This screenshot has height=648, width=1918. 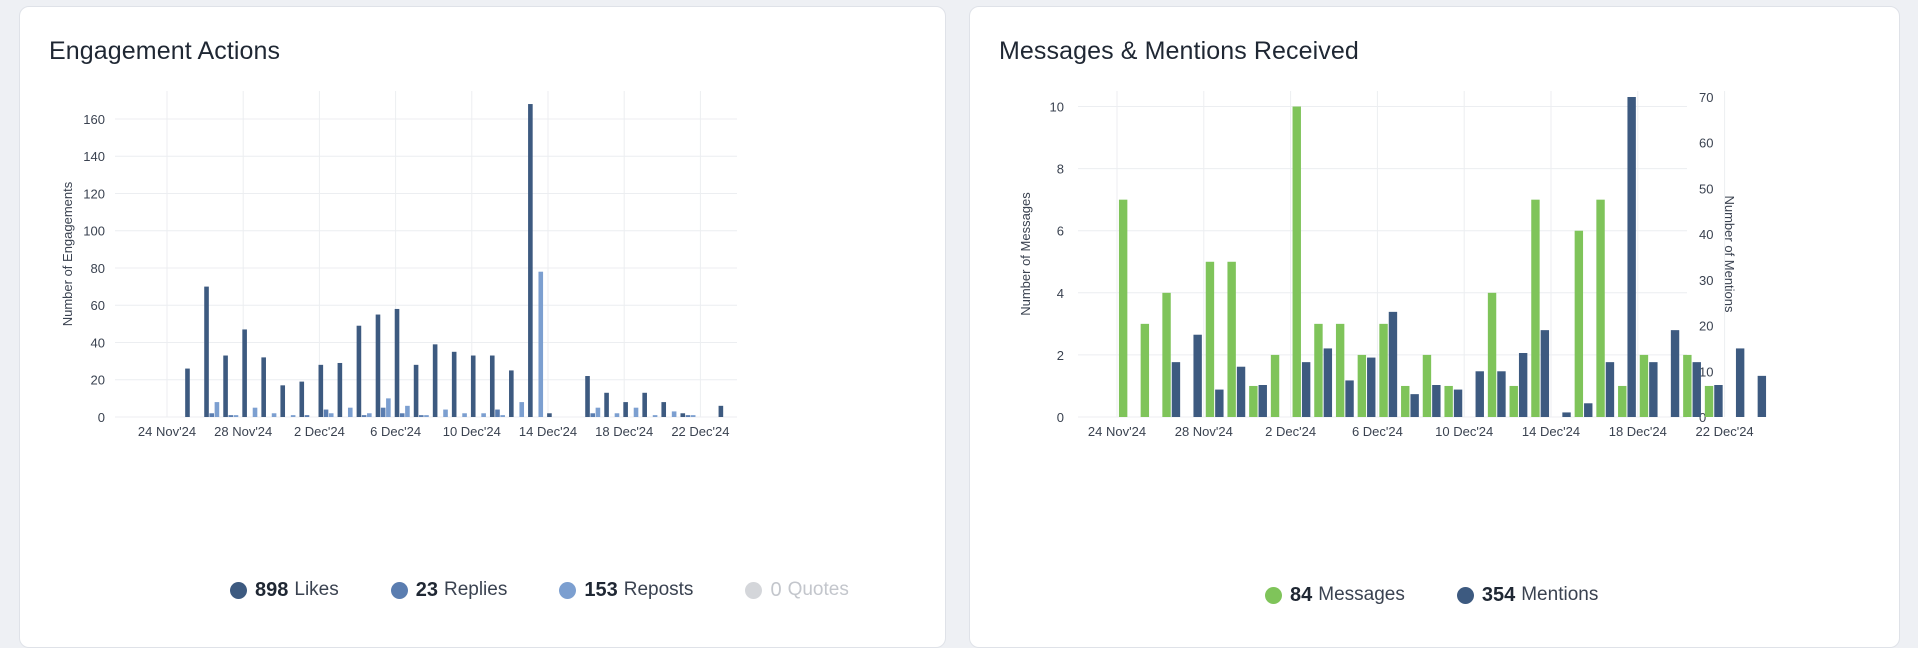 I want to click on y2-tick-label: 10, so click(x=1706, y=371).